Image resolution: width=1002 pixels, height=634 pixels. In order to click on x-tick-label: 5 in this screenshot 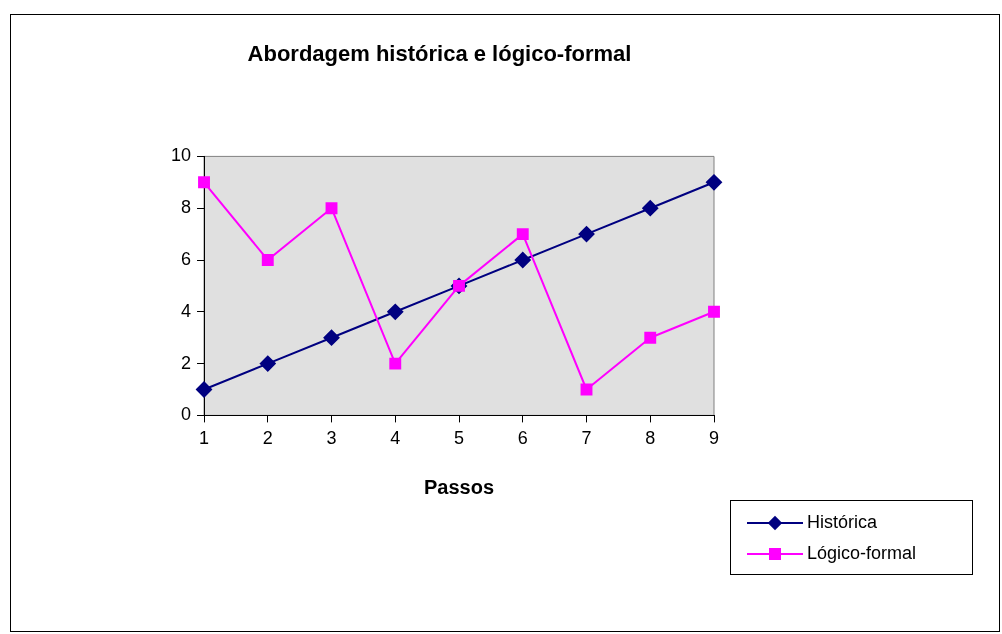, I will do `click(459, 438)`.